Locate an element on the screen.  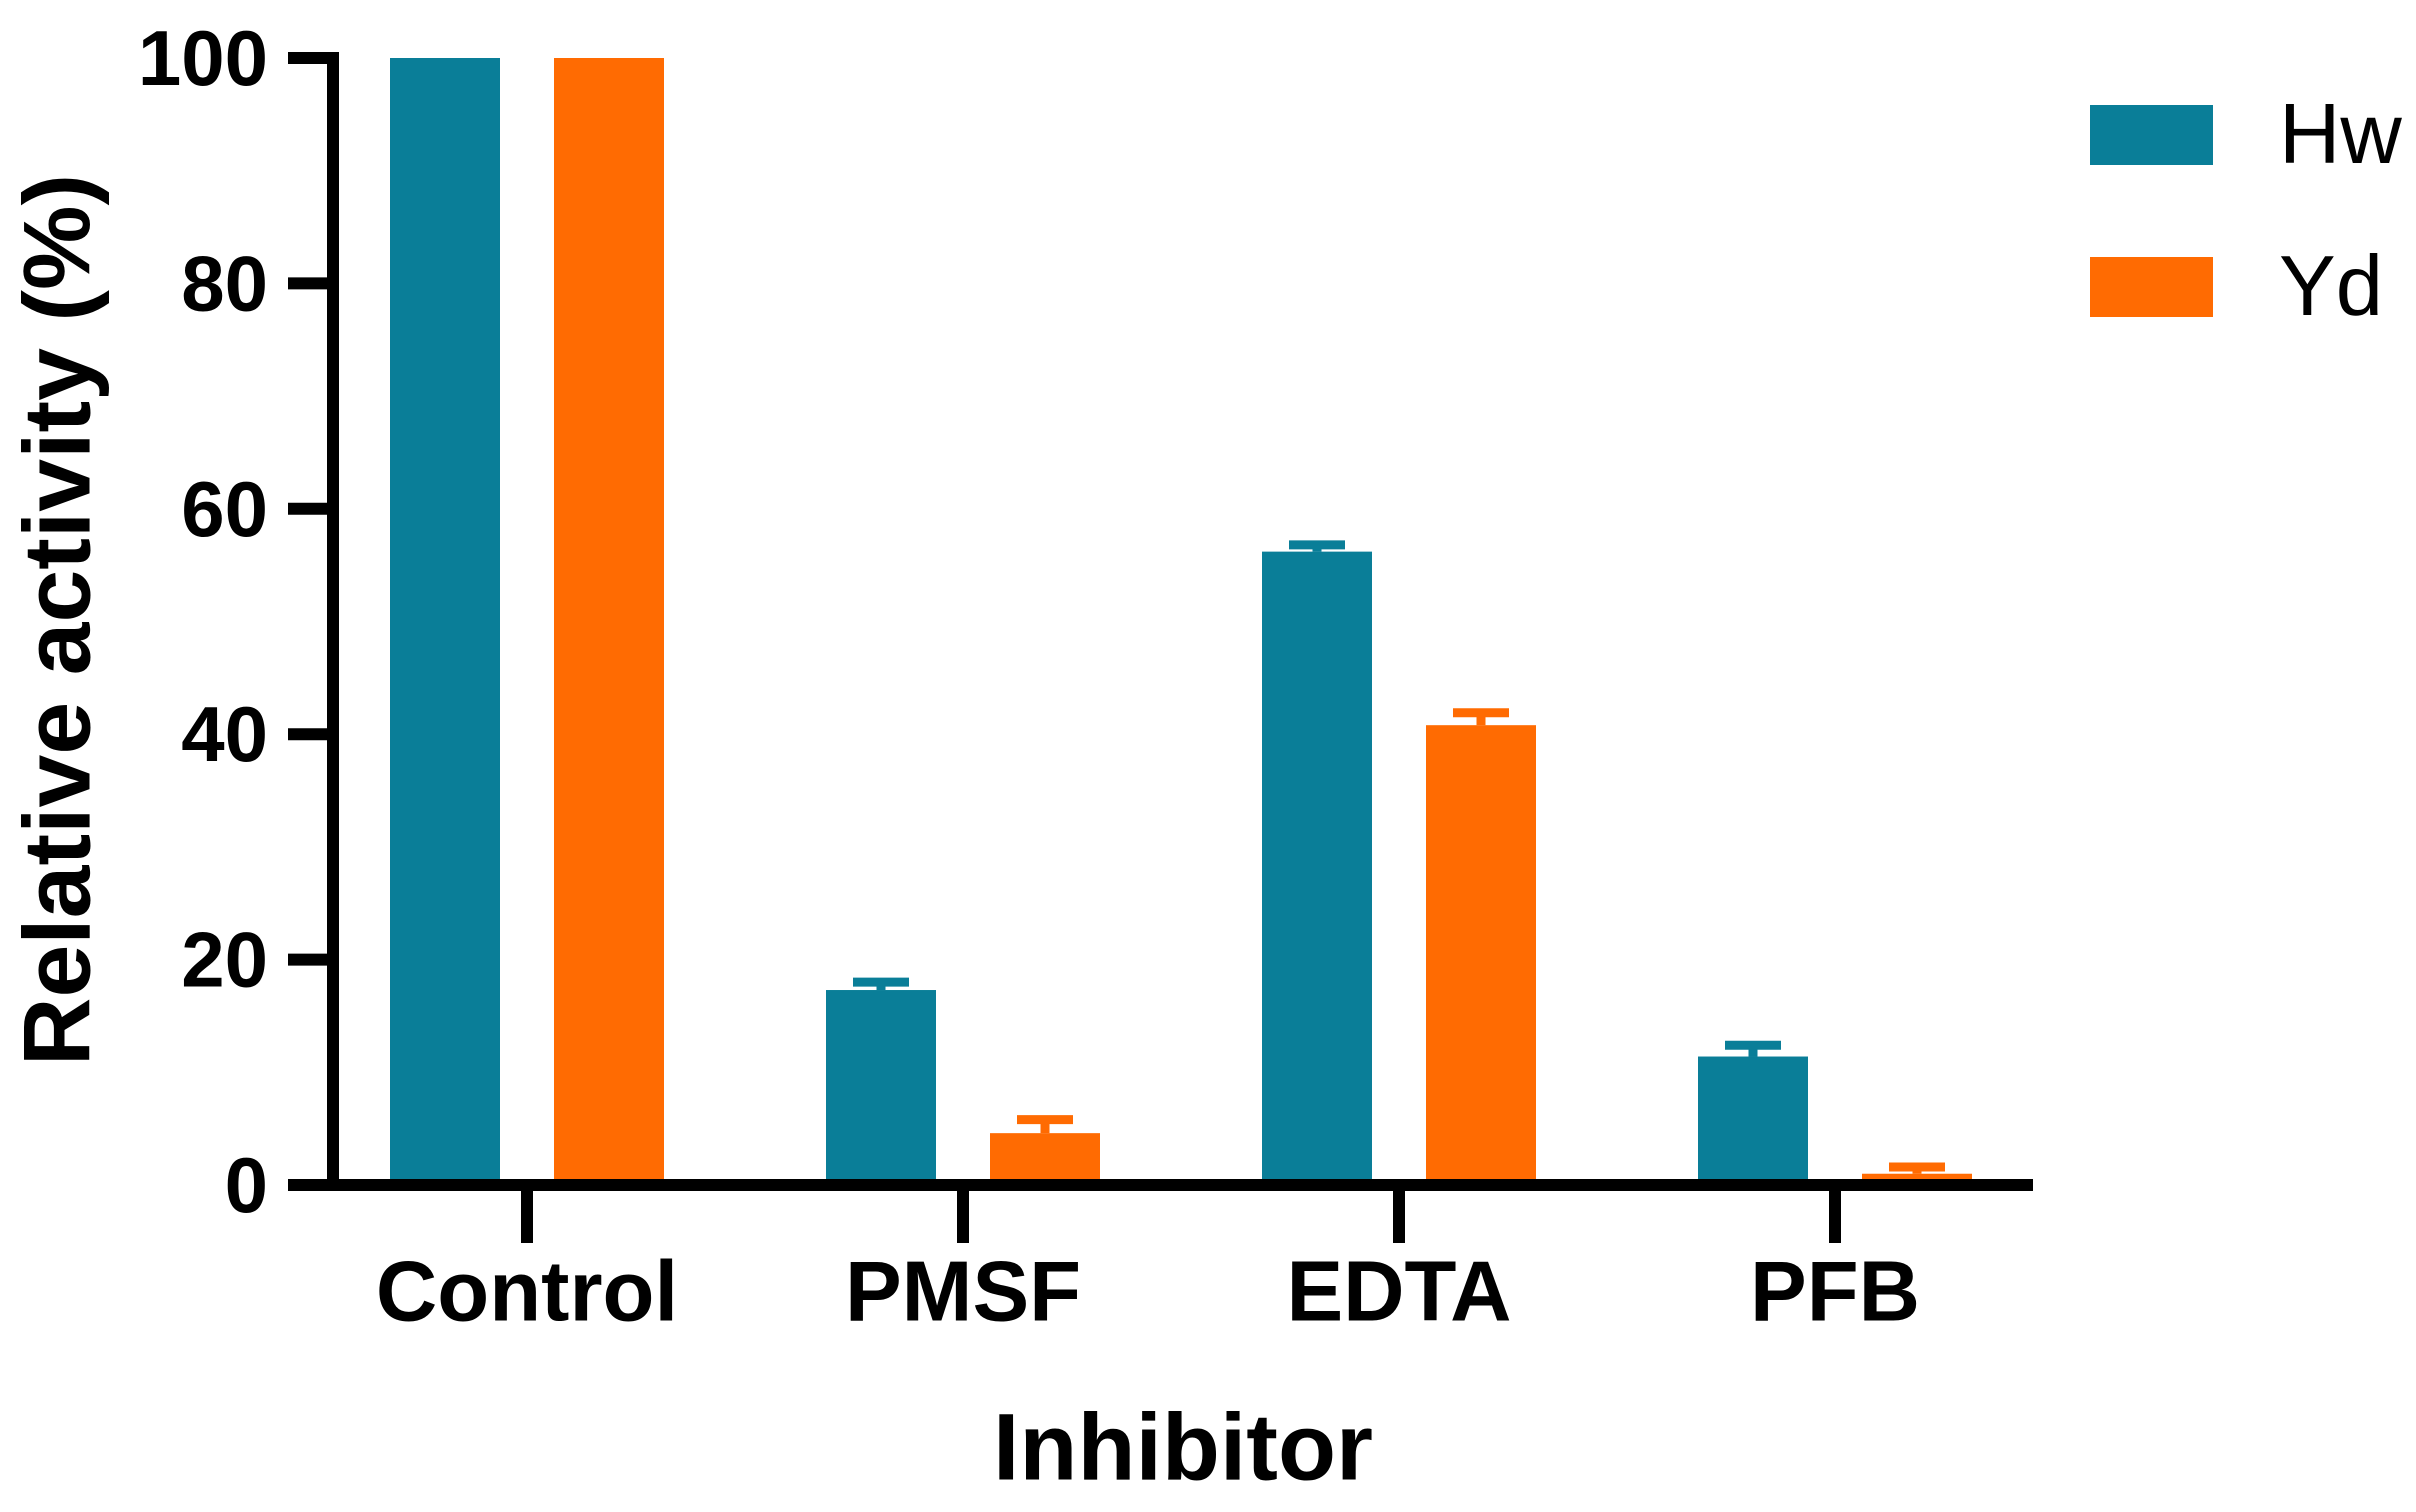
legend-label-hw: Hw is located at coordinates (2340, 134).